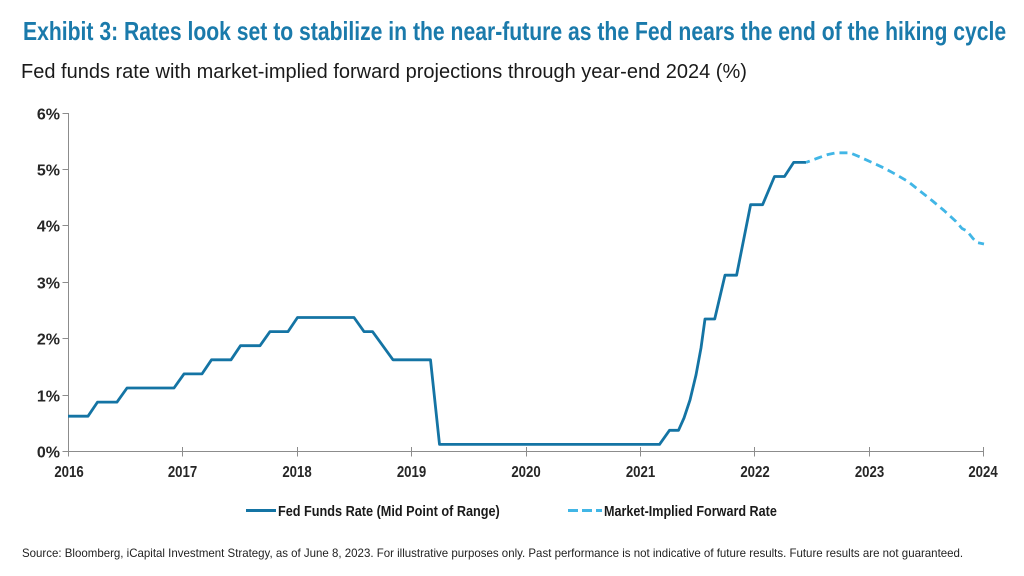 Image resolution: width=1024 pixels, height=576 pixels. I want to click on svg-text: 2023, so click(869, 472).